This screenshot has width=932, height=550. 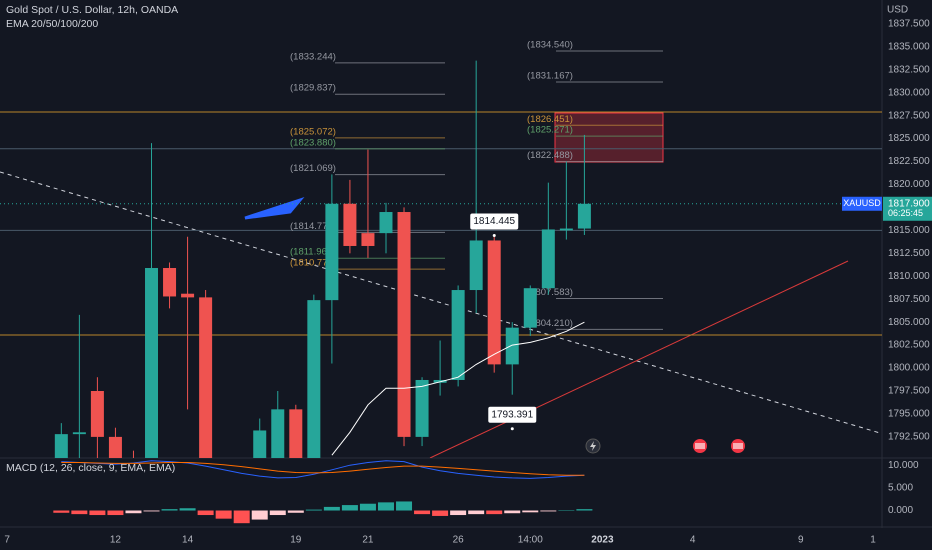 I want to click on arrow, so click(x=274, y=208).